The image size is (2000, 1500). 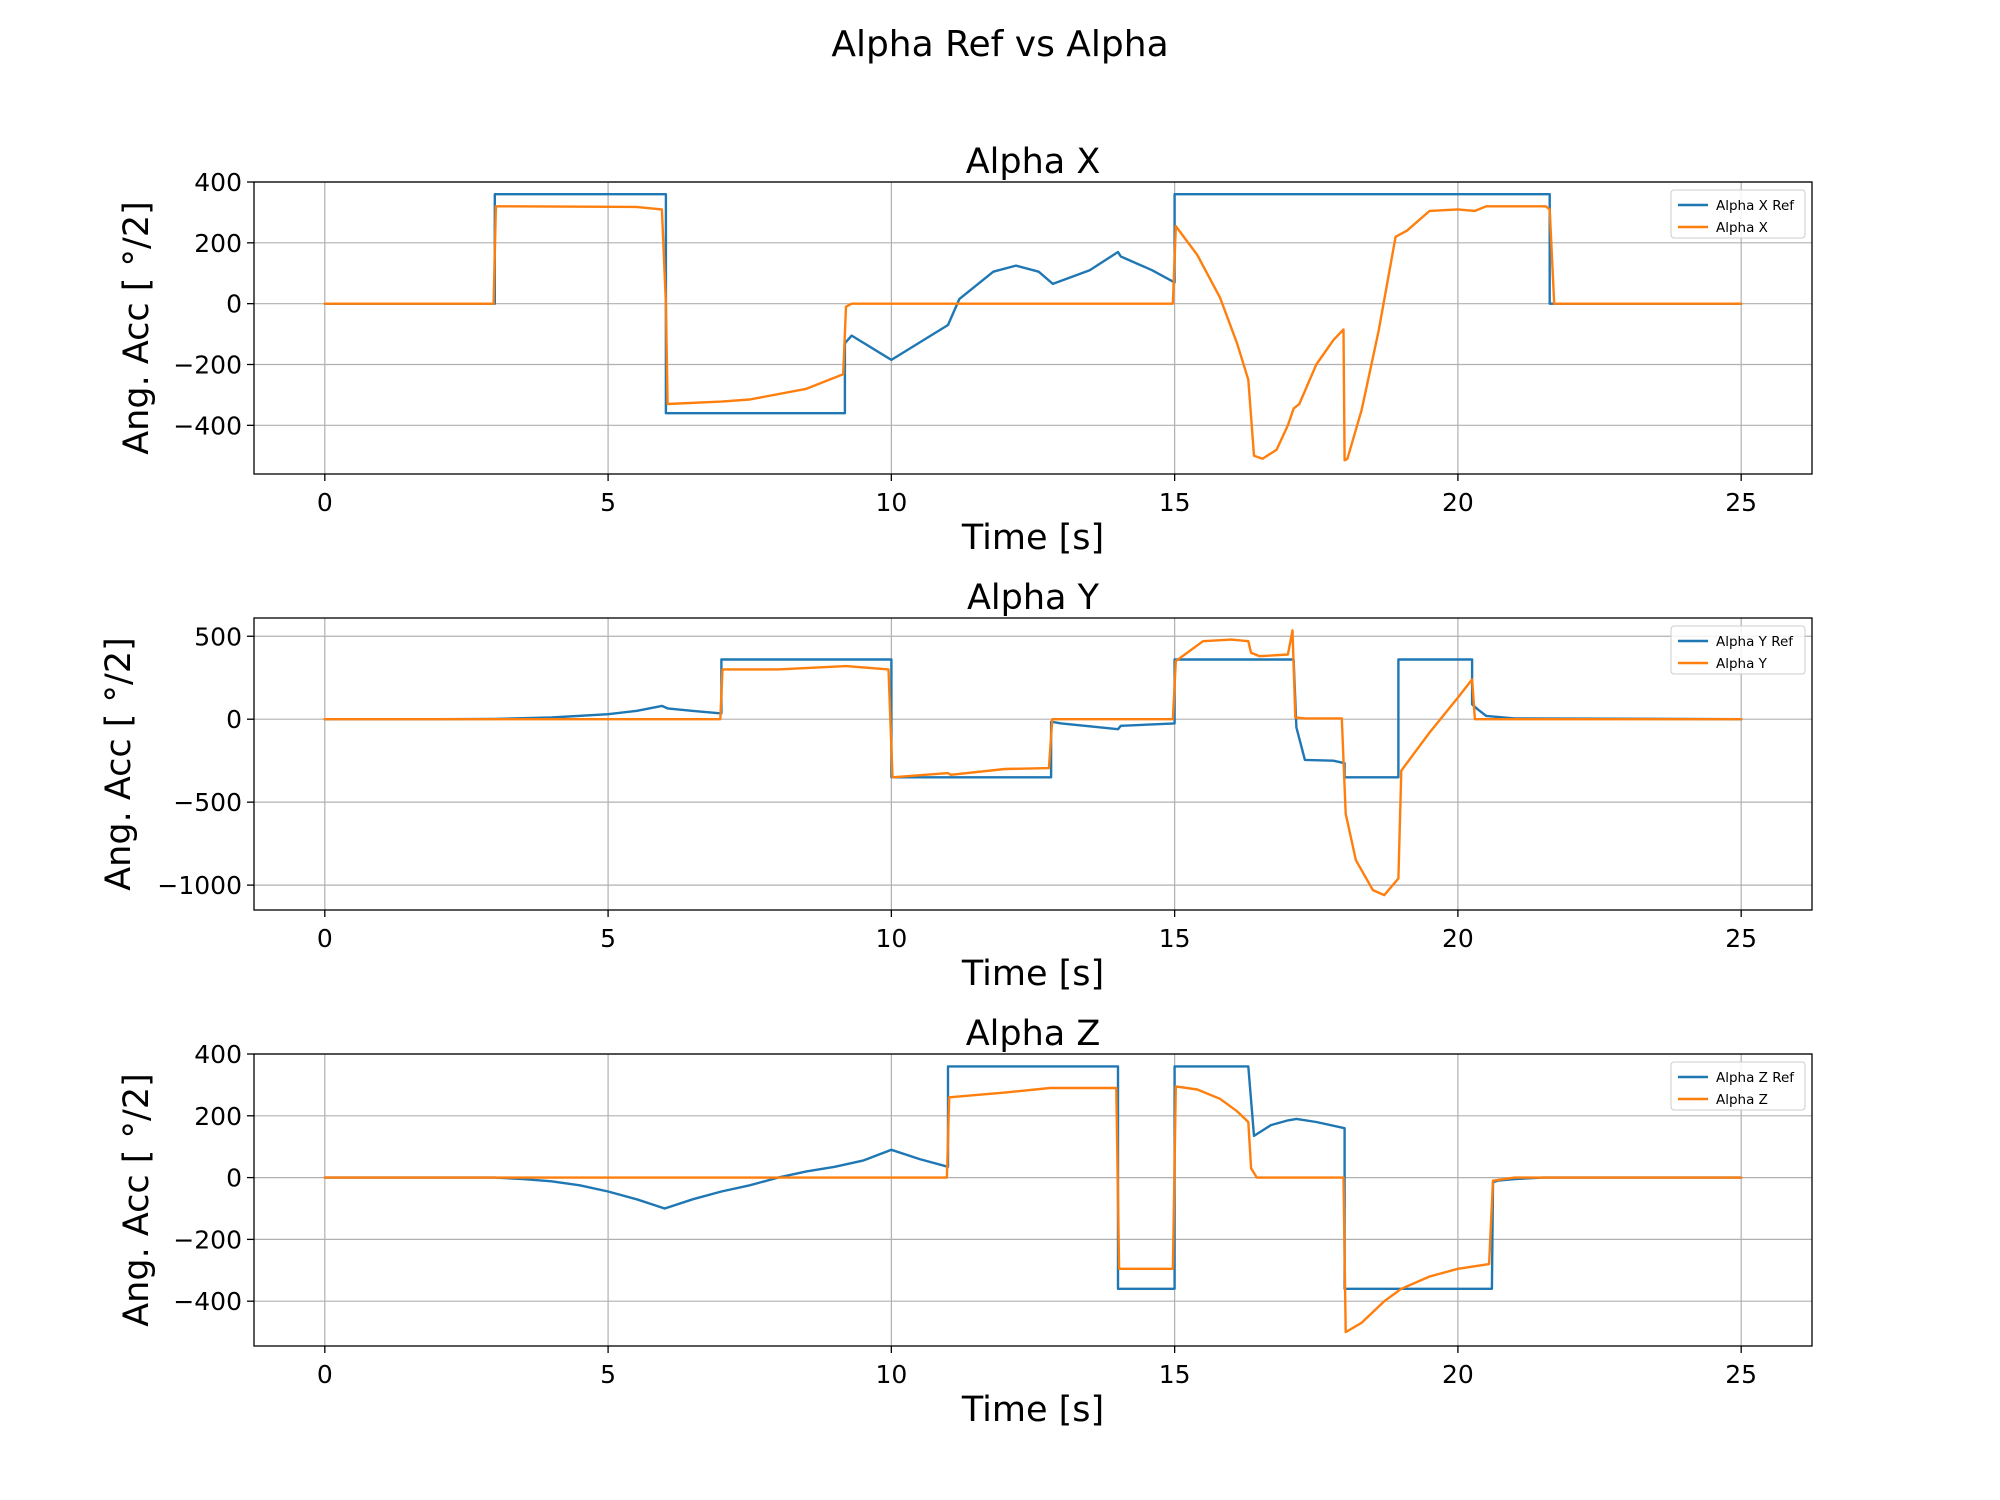 I want to click on subplot-title: Alpha X, so click(x=1033, y=162).